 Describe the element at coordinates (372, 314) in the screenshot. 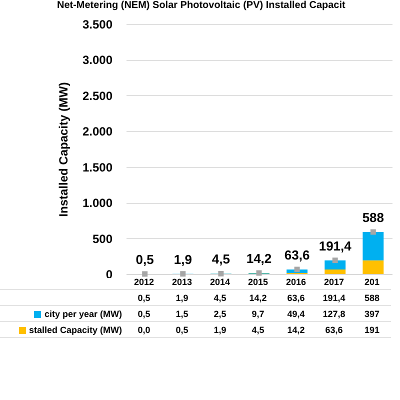

I see `data-label: 397` at that location.